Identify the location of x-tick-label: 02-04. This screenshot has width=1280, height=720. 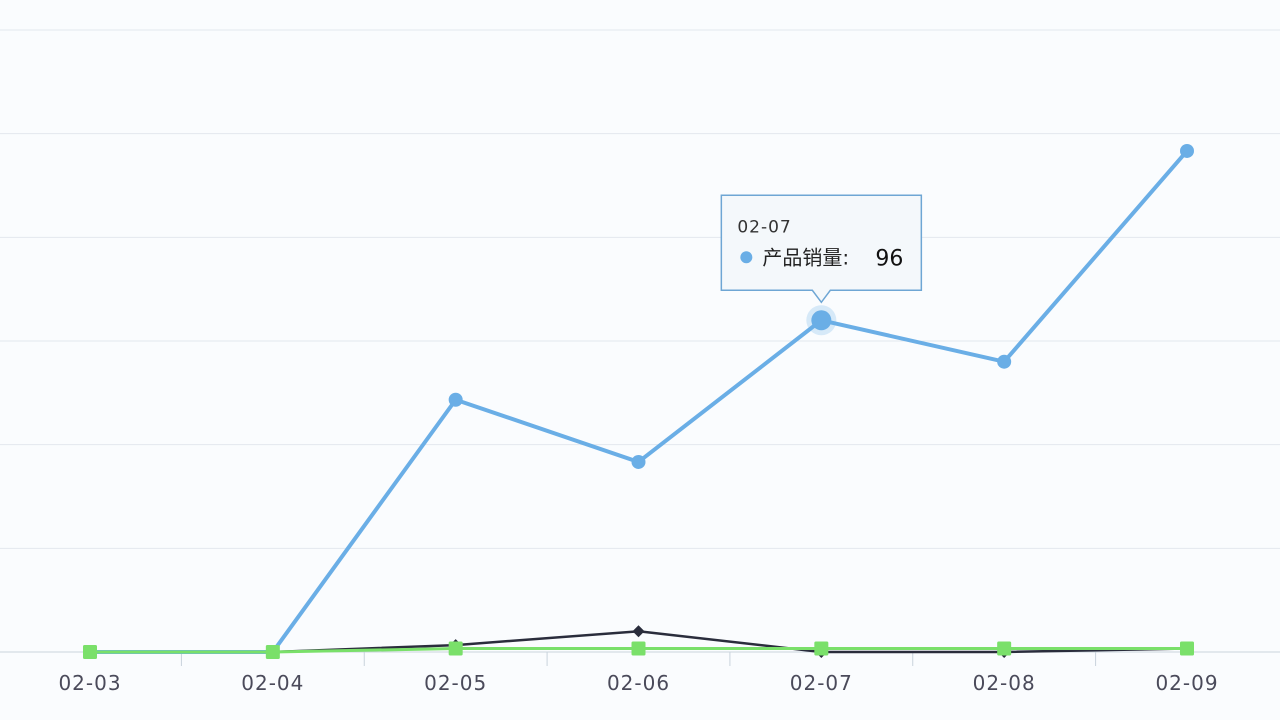
(272, 683).